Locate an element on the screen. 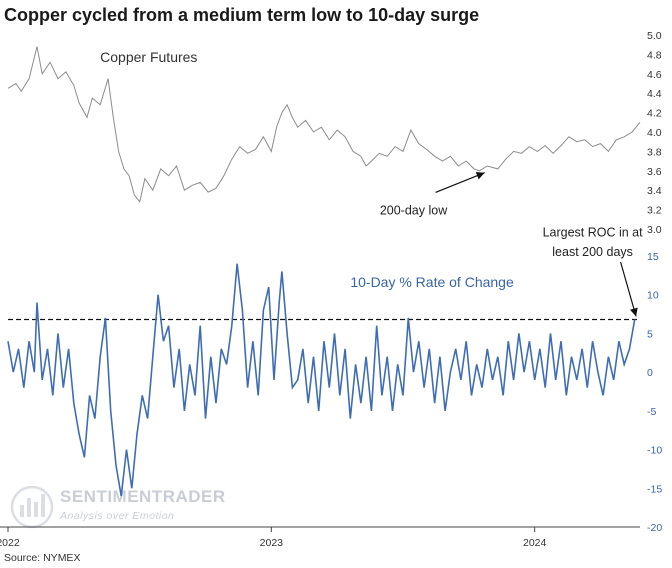 Image resolution: width=672 pixels, height=568 pixels. copper-ytick-label: 3.6 is located at coordinates (654, 172).